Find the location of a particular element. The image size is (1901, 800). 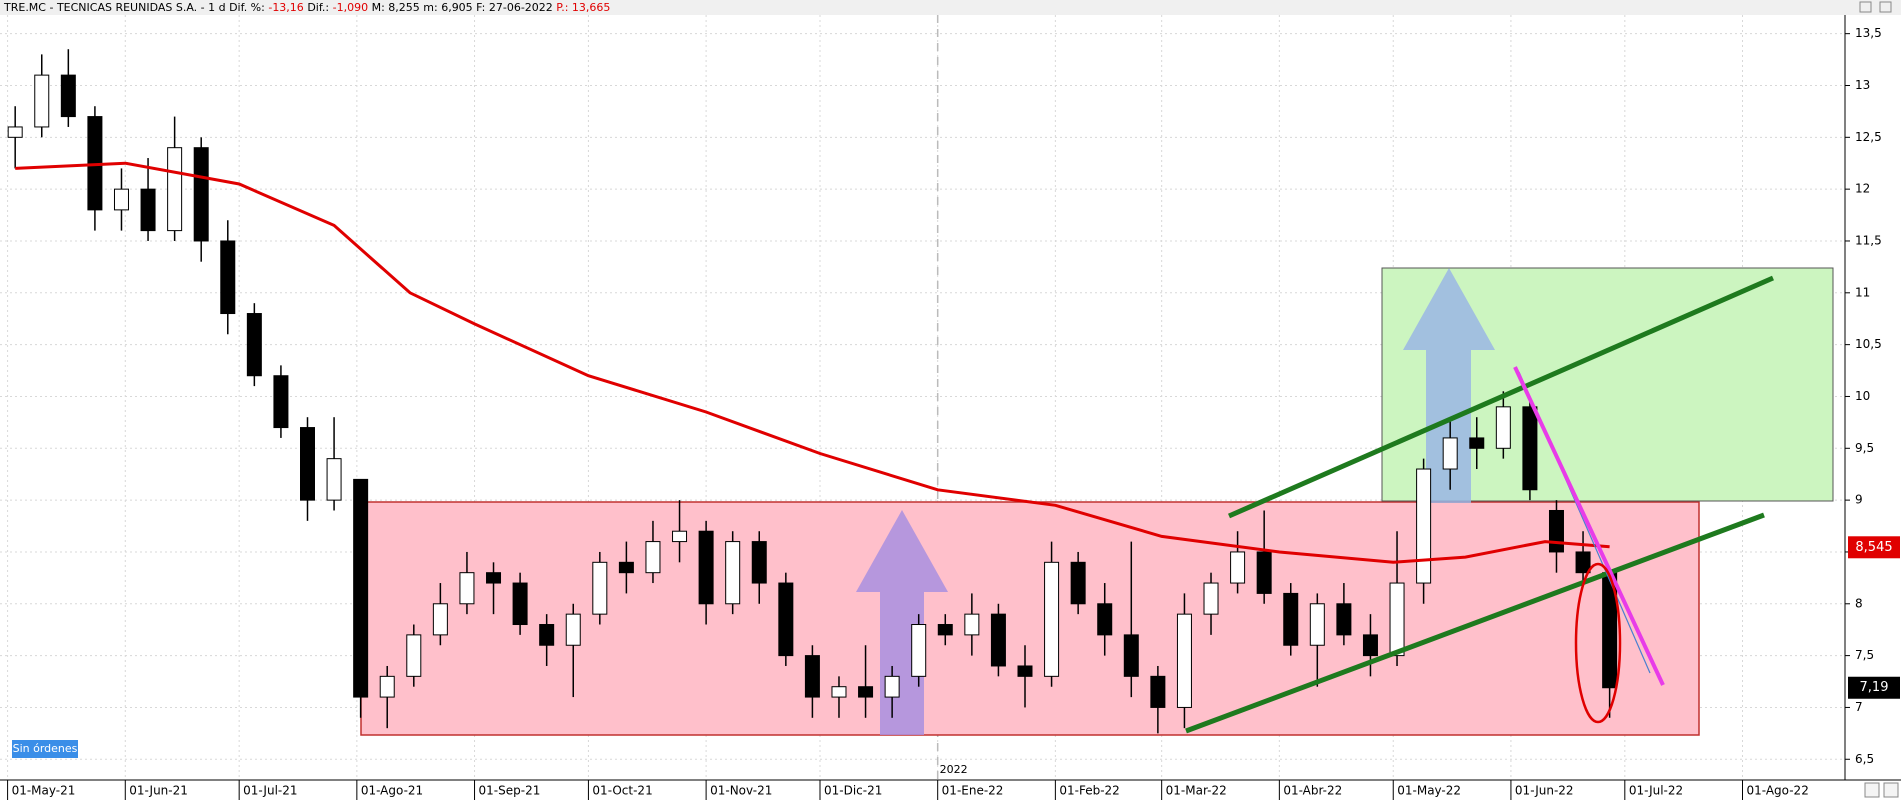

header-segment: M: 8,255 m: 6,905 F: 27-06-2022 is located at coordinates (462, 7).